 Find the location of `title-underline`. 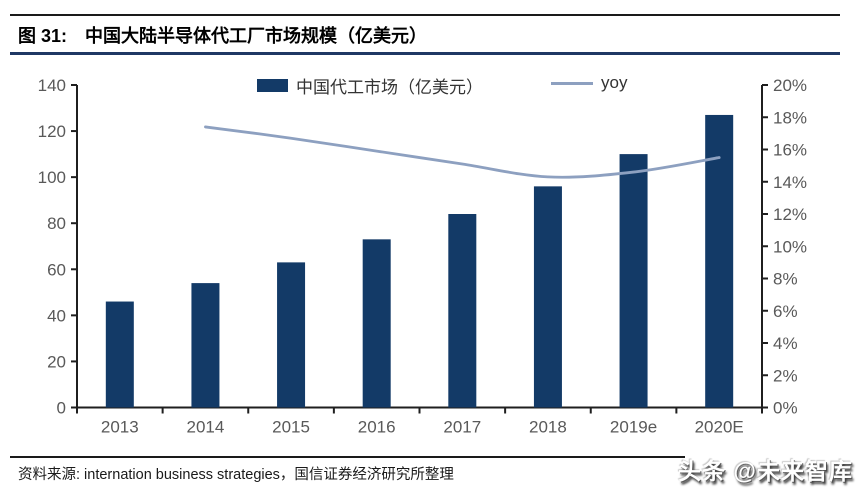

title-underline is located at coordinates (425, 53).